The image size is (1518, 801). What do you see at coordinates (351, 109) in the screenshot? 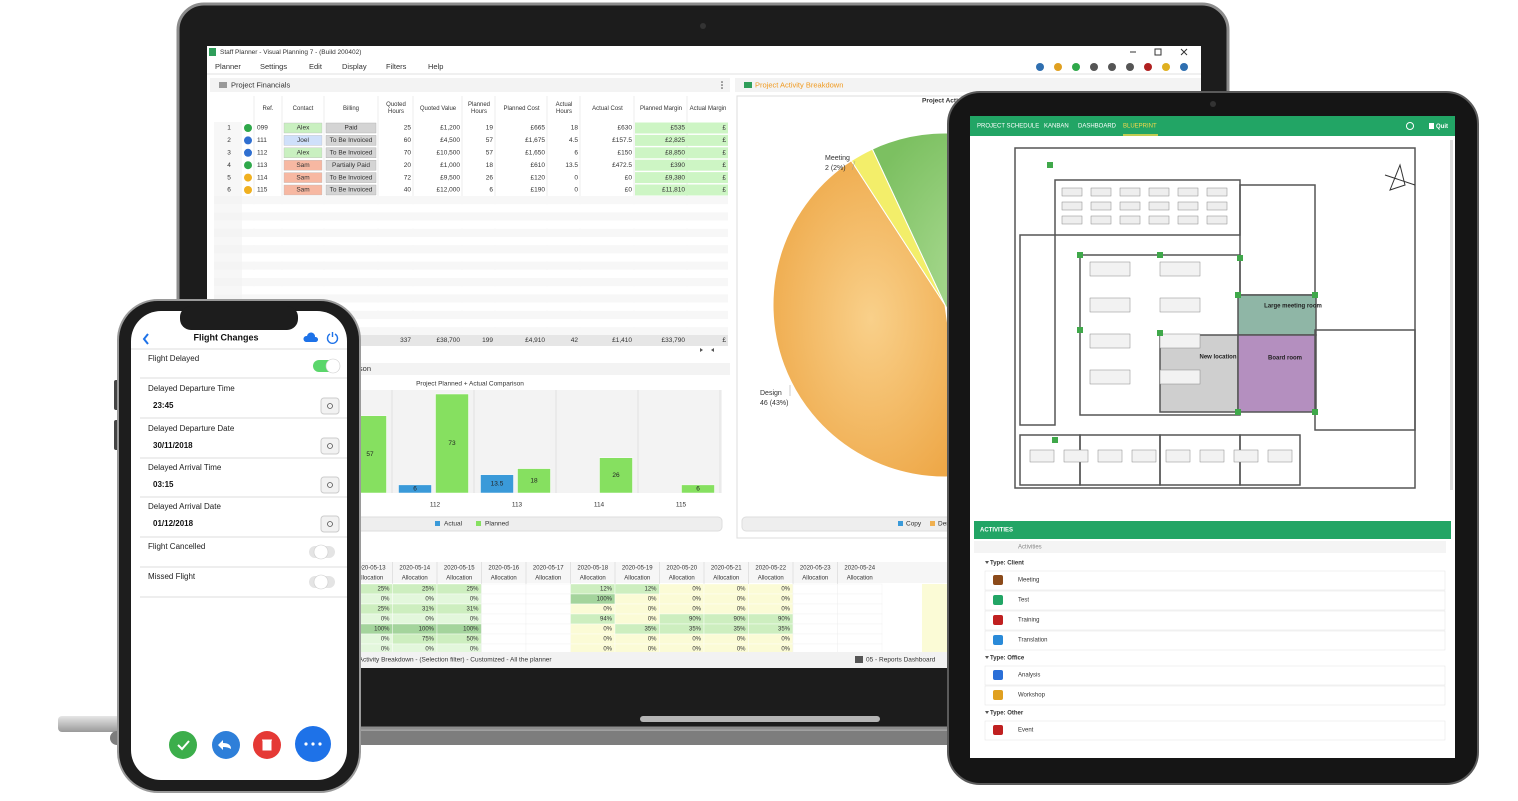
I see `column-header: Billing` at bounding box center [351, 109].